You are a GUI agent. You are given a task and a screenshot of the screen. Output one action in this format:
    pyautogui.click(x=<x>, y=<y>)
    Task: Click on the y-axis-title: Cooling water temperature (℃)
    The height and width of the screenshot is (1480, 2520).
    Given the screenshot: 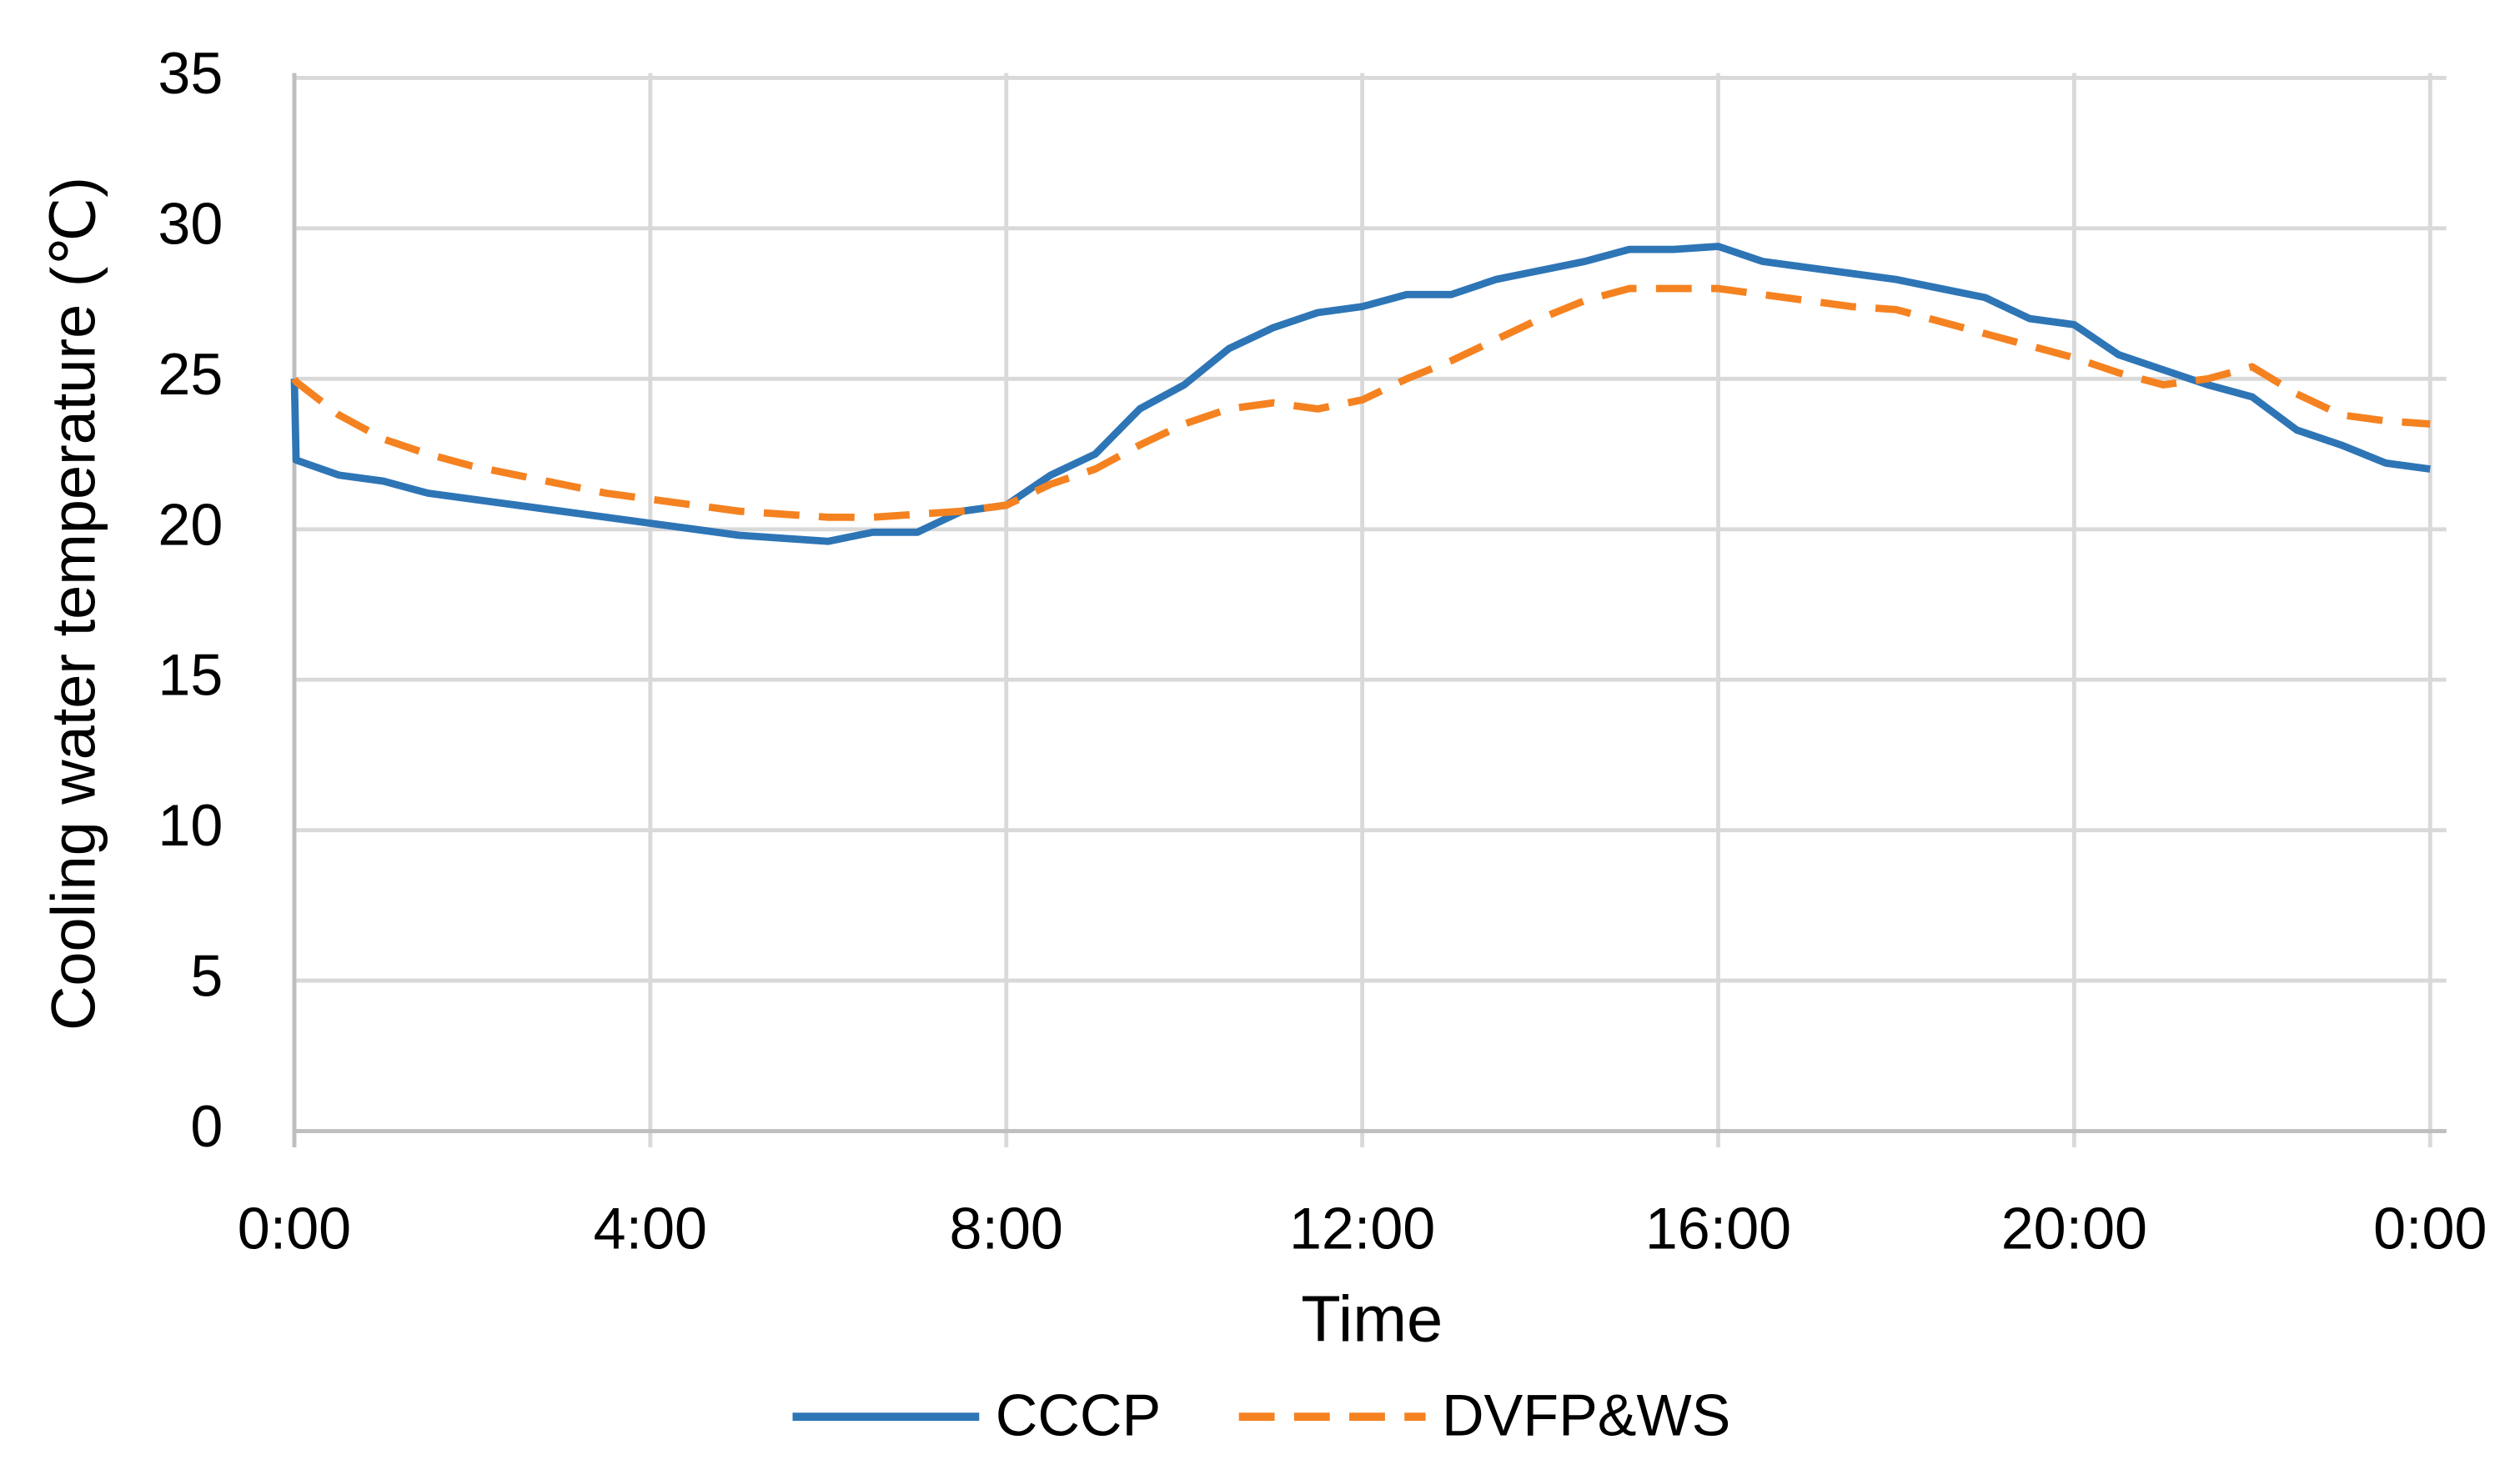 What is the action you would take?
    pyautogui.click(x=73, y=604)
    